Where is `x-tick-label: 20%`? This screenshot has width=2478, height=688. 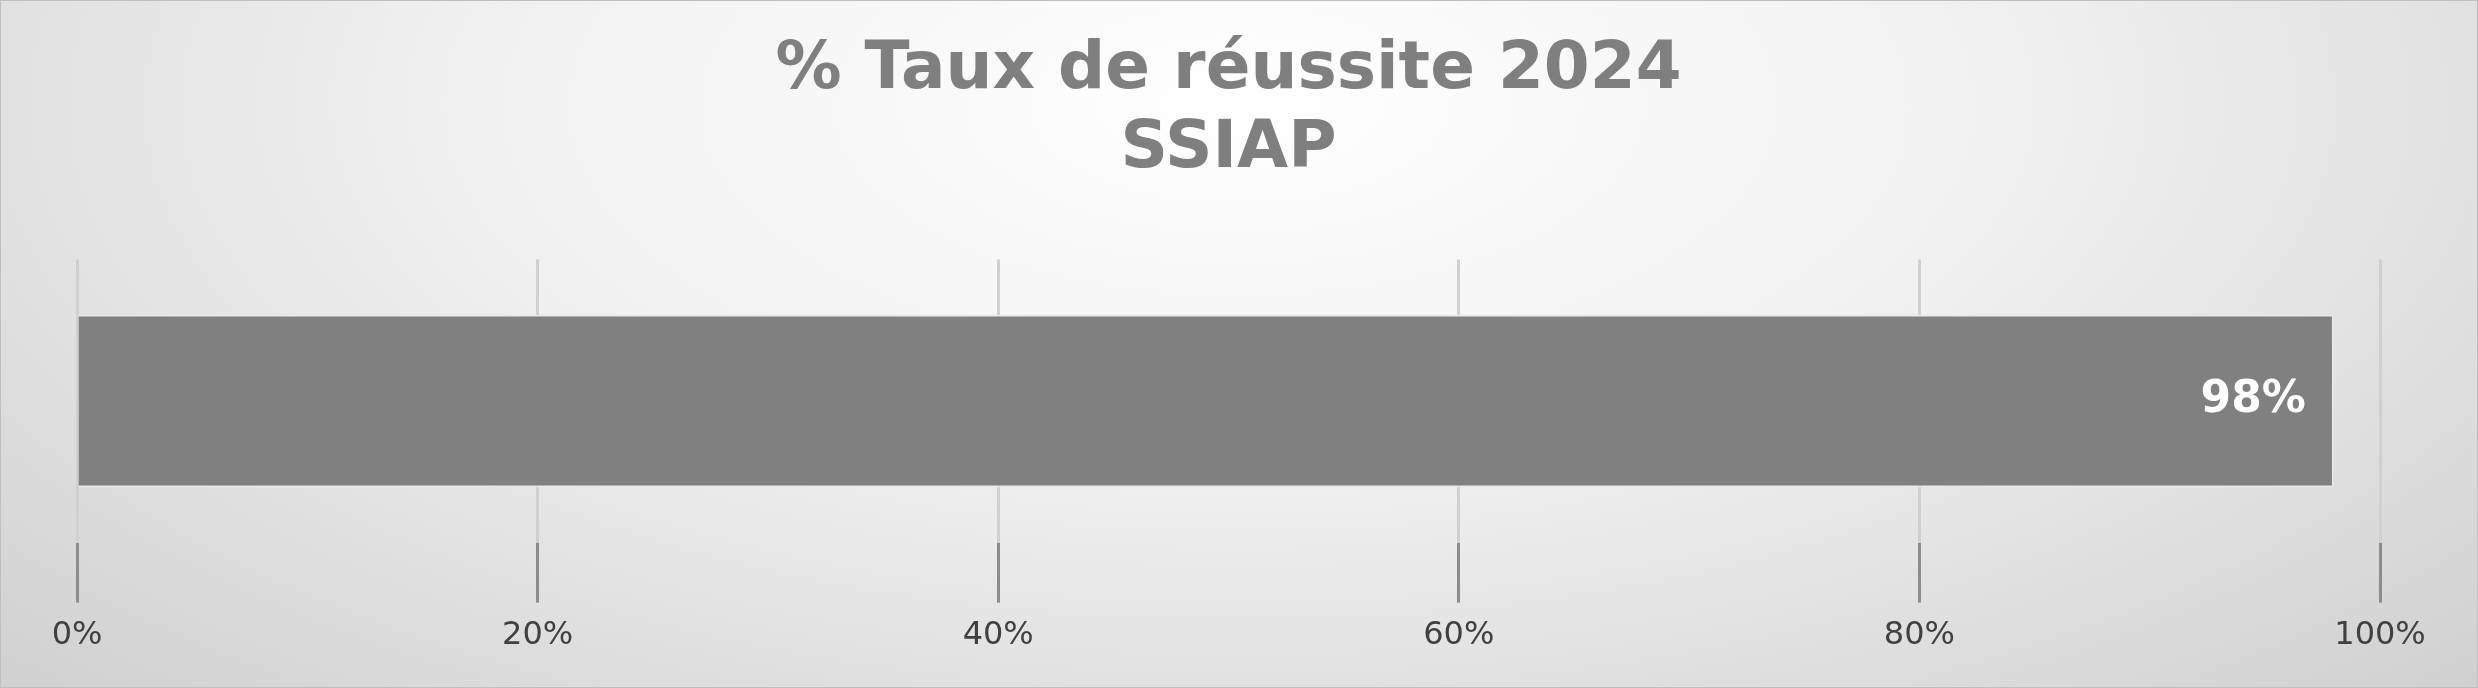
x-tick-label: 20% is located at coordinates (538, 633).